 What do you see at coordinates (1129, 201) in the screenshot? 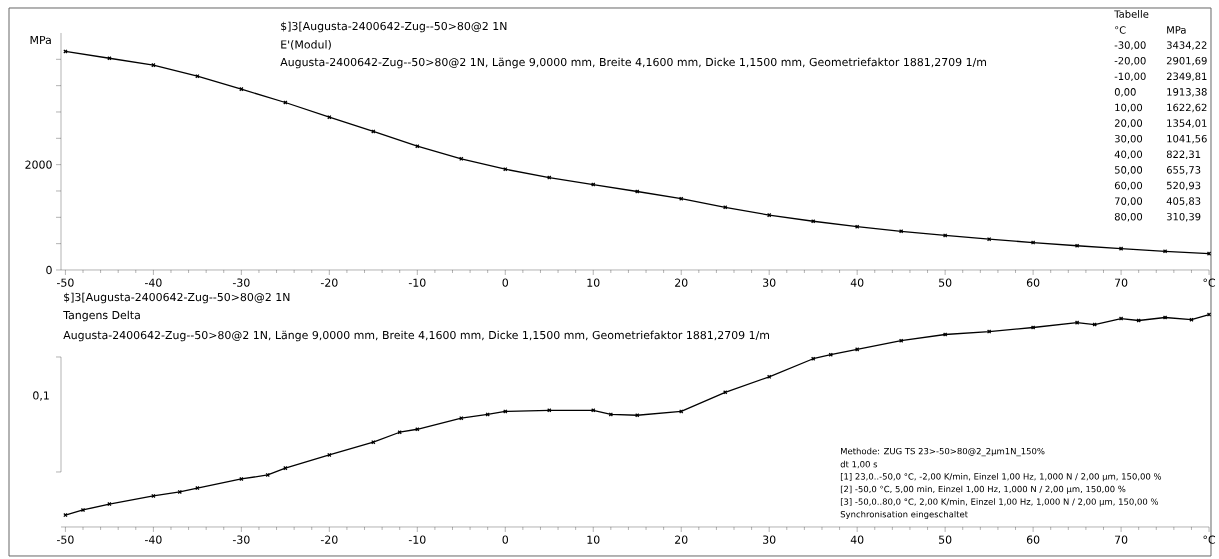
I see `annotation: 70,00` at bounding box center [1129, 201].